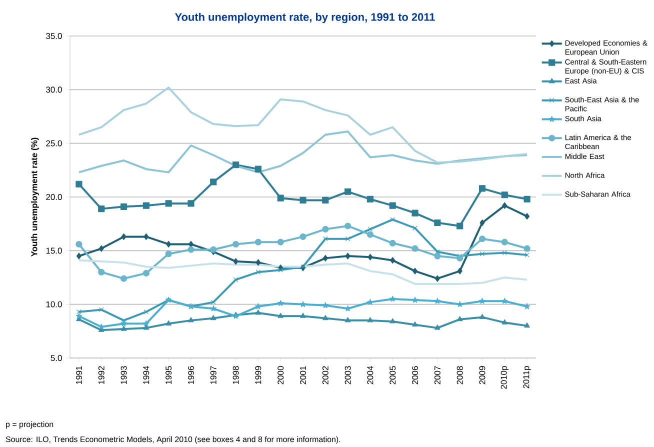 The width and height of the screenshot is (654, 447). Describe the element at coordinates (504, 377) in the screenshot. I see `x-tick-label: 2010p` at that location.